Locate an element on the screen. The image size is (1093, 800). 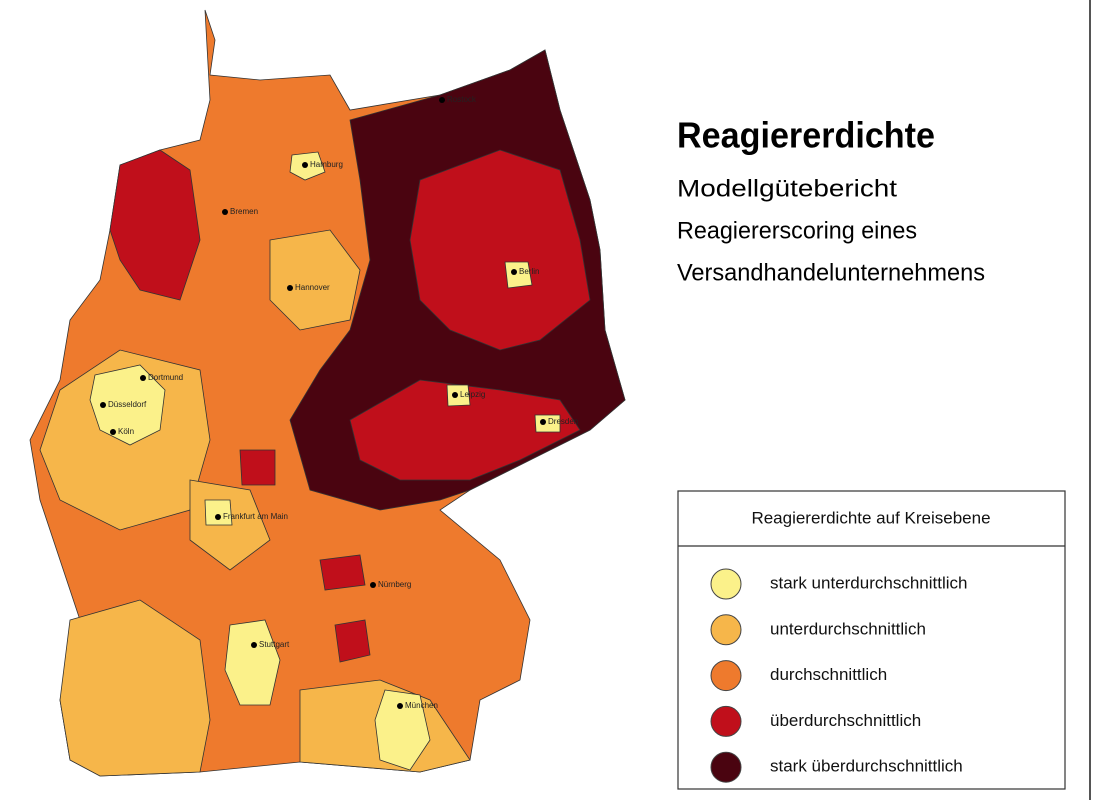
city-label: Frankfurt am Main is located at coordinates (255, 516).